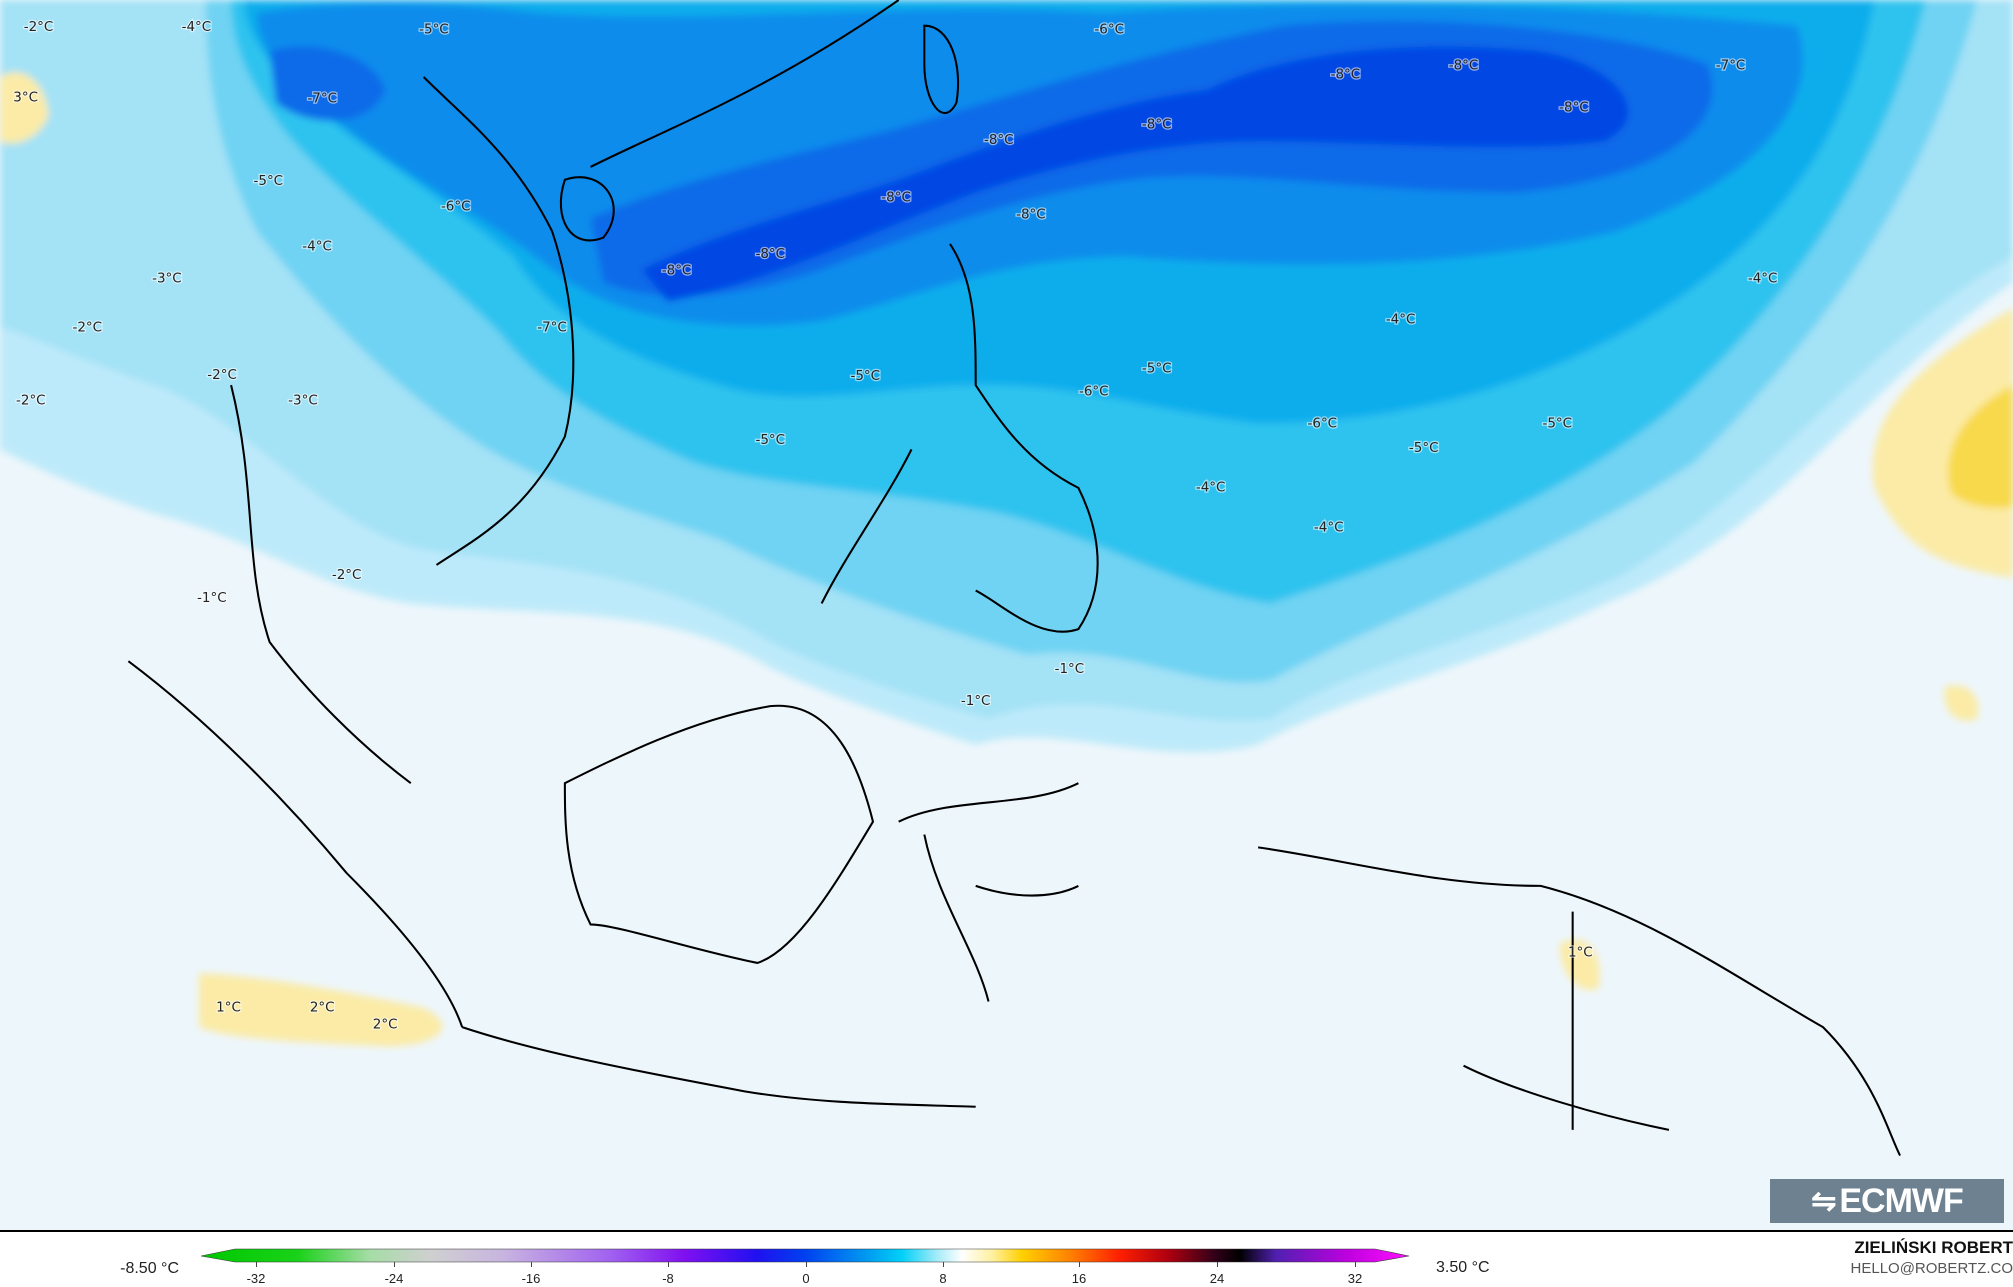 The image size is (2013, 1287). Describe the element at coordinates (1135, 174) in the screenshot. I see `field-minus8` at that location.